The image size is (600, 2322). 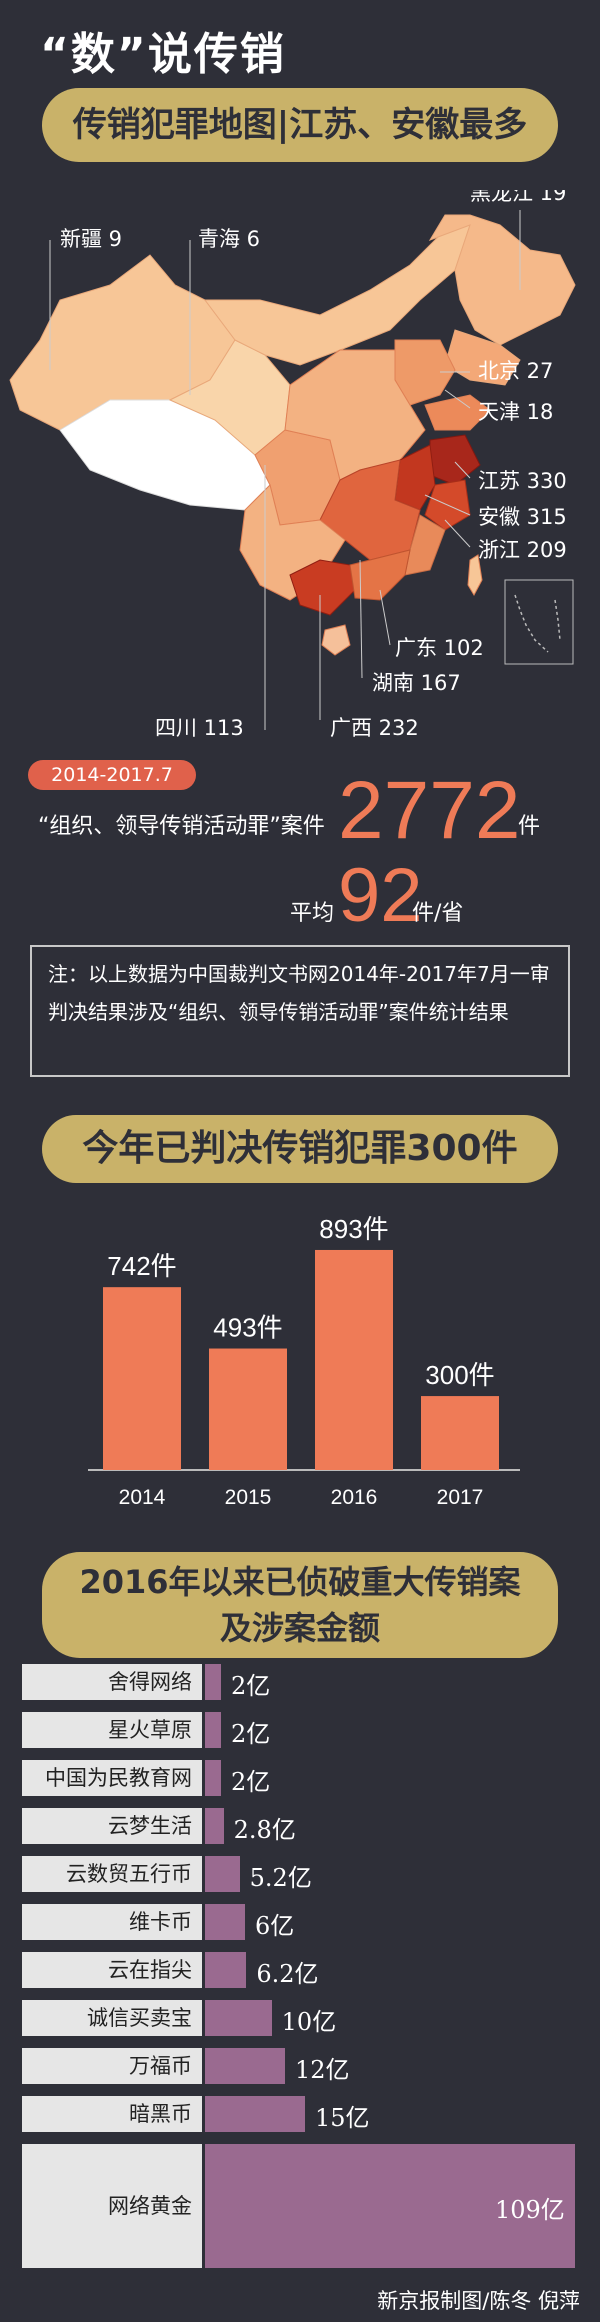 I want to click on company-label: 维卡币, so click(x=112, y=1922).